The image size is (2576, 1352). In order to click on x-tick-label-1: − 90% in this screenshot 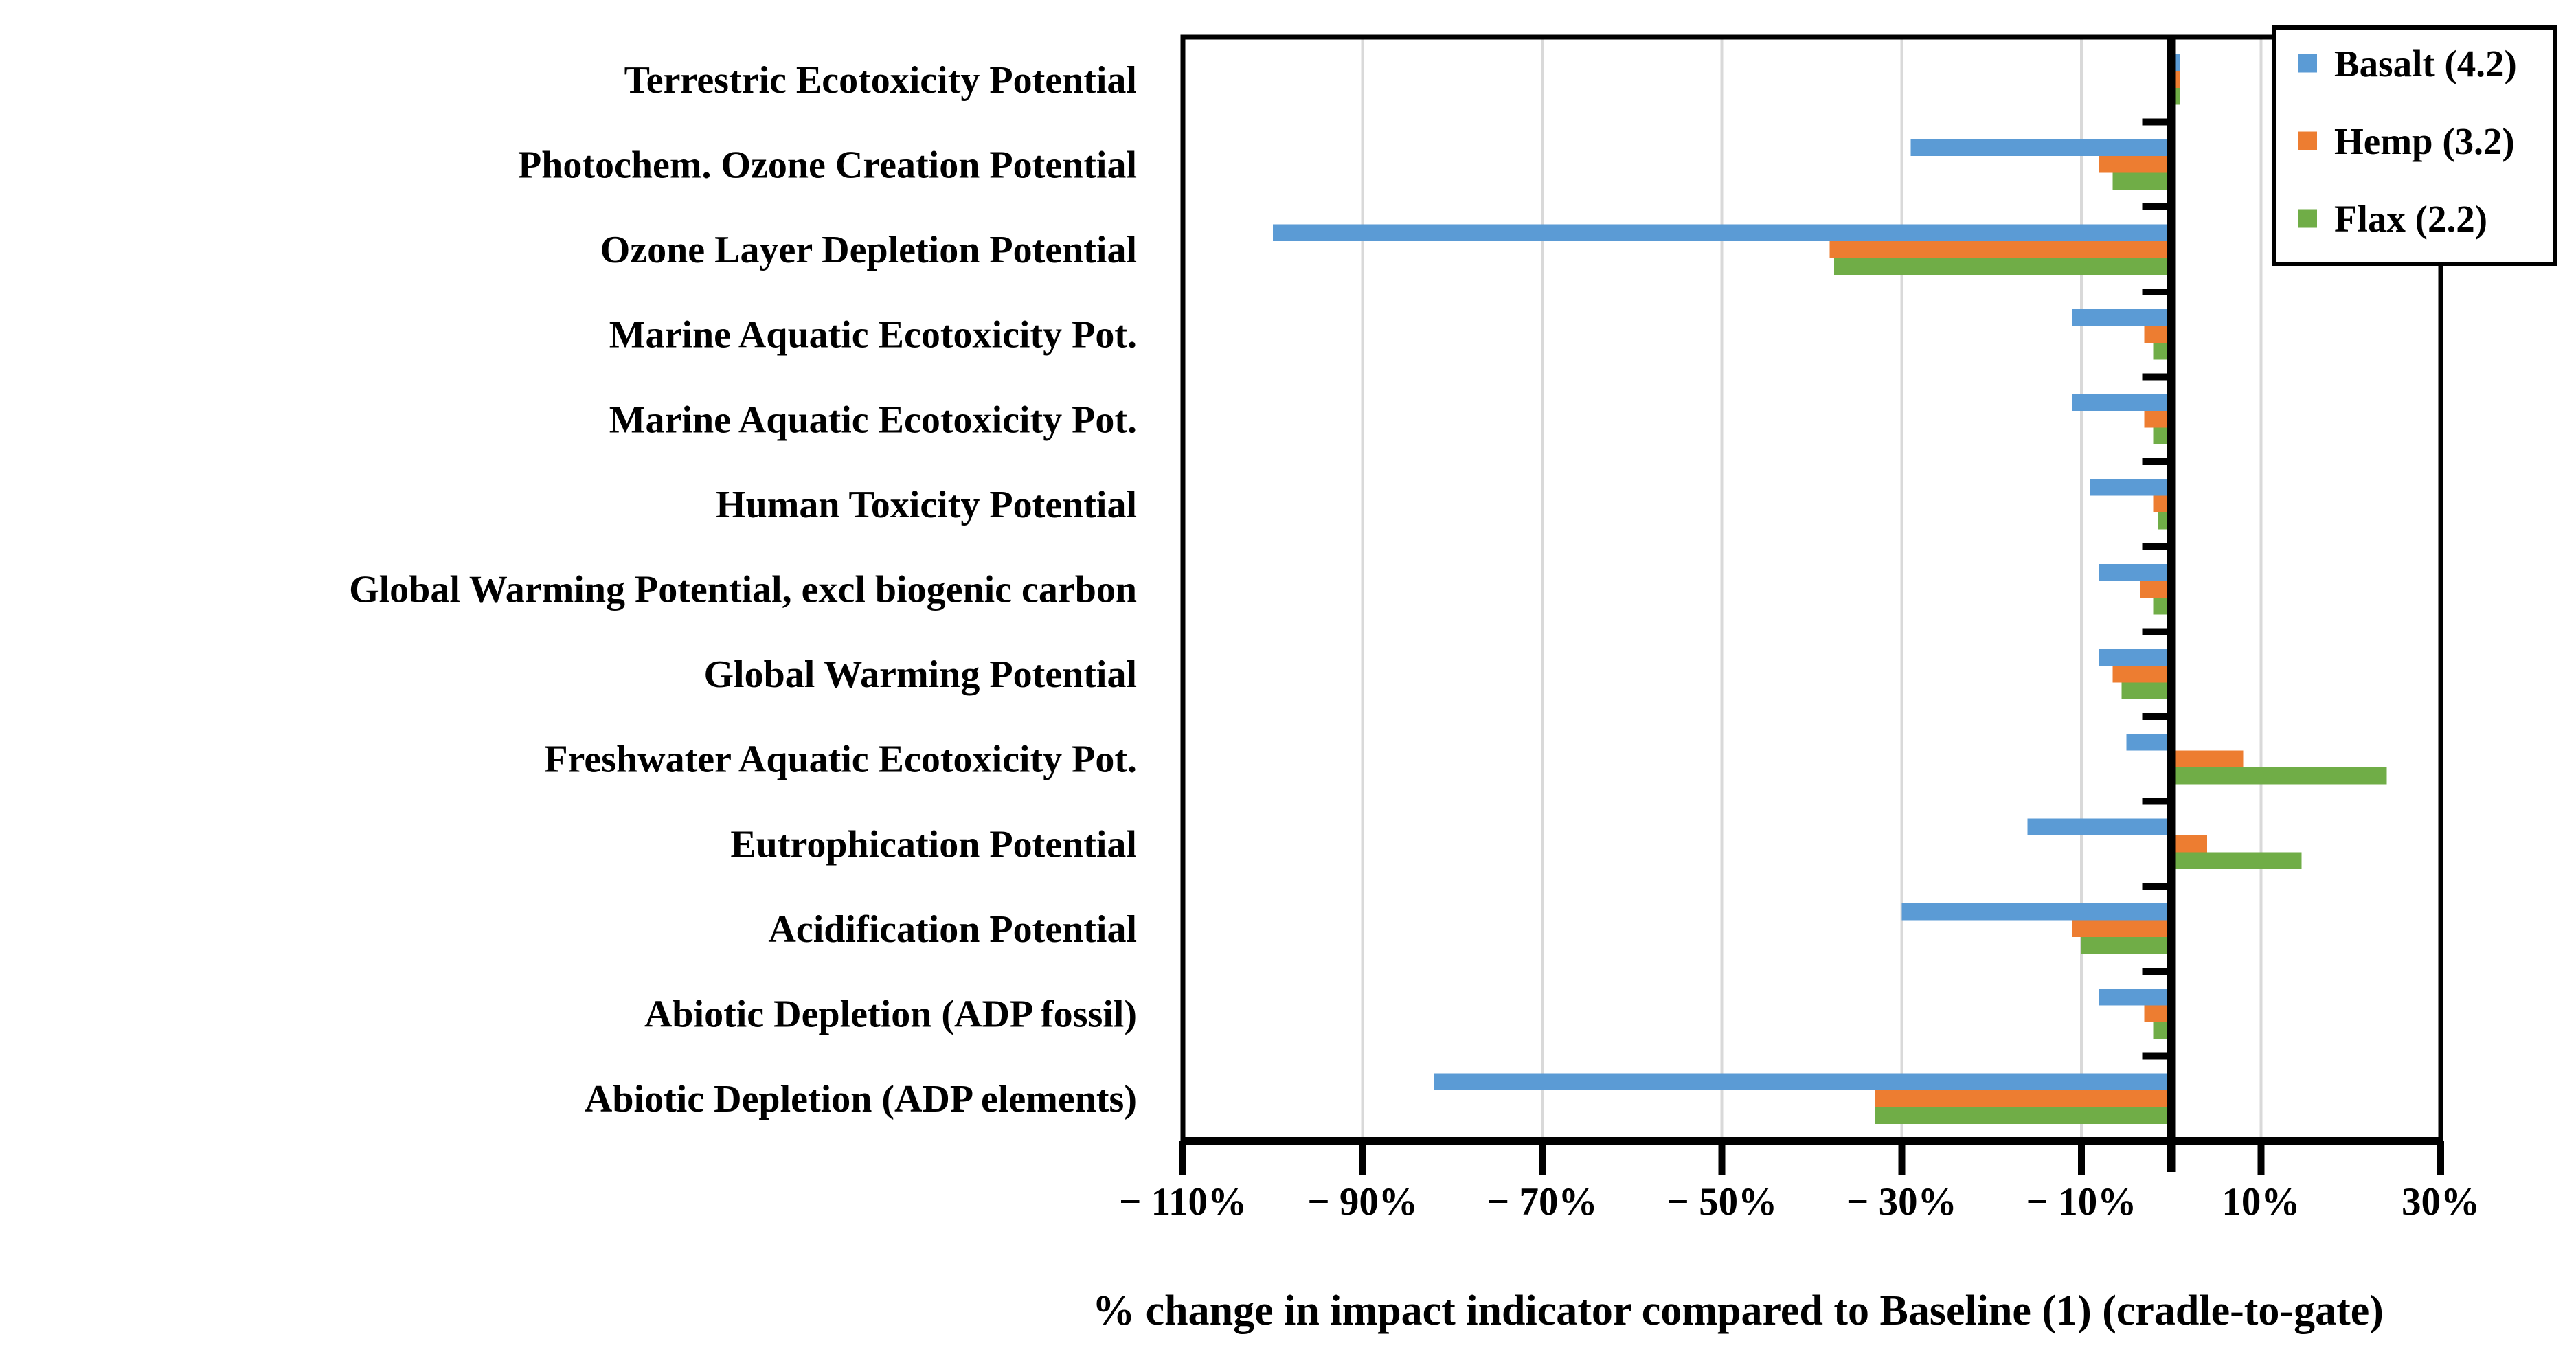, I will do `click(1362, 1202)`.